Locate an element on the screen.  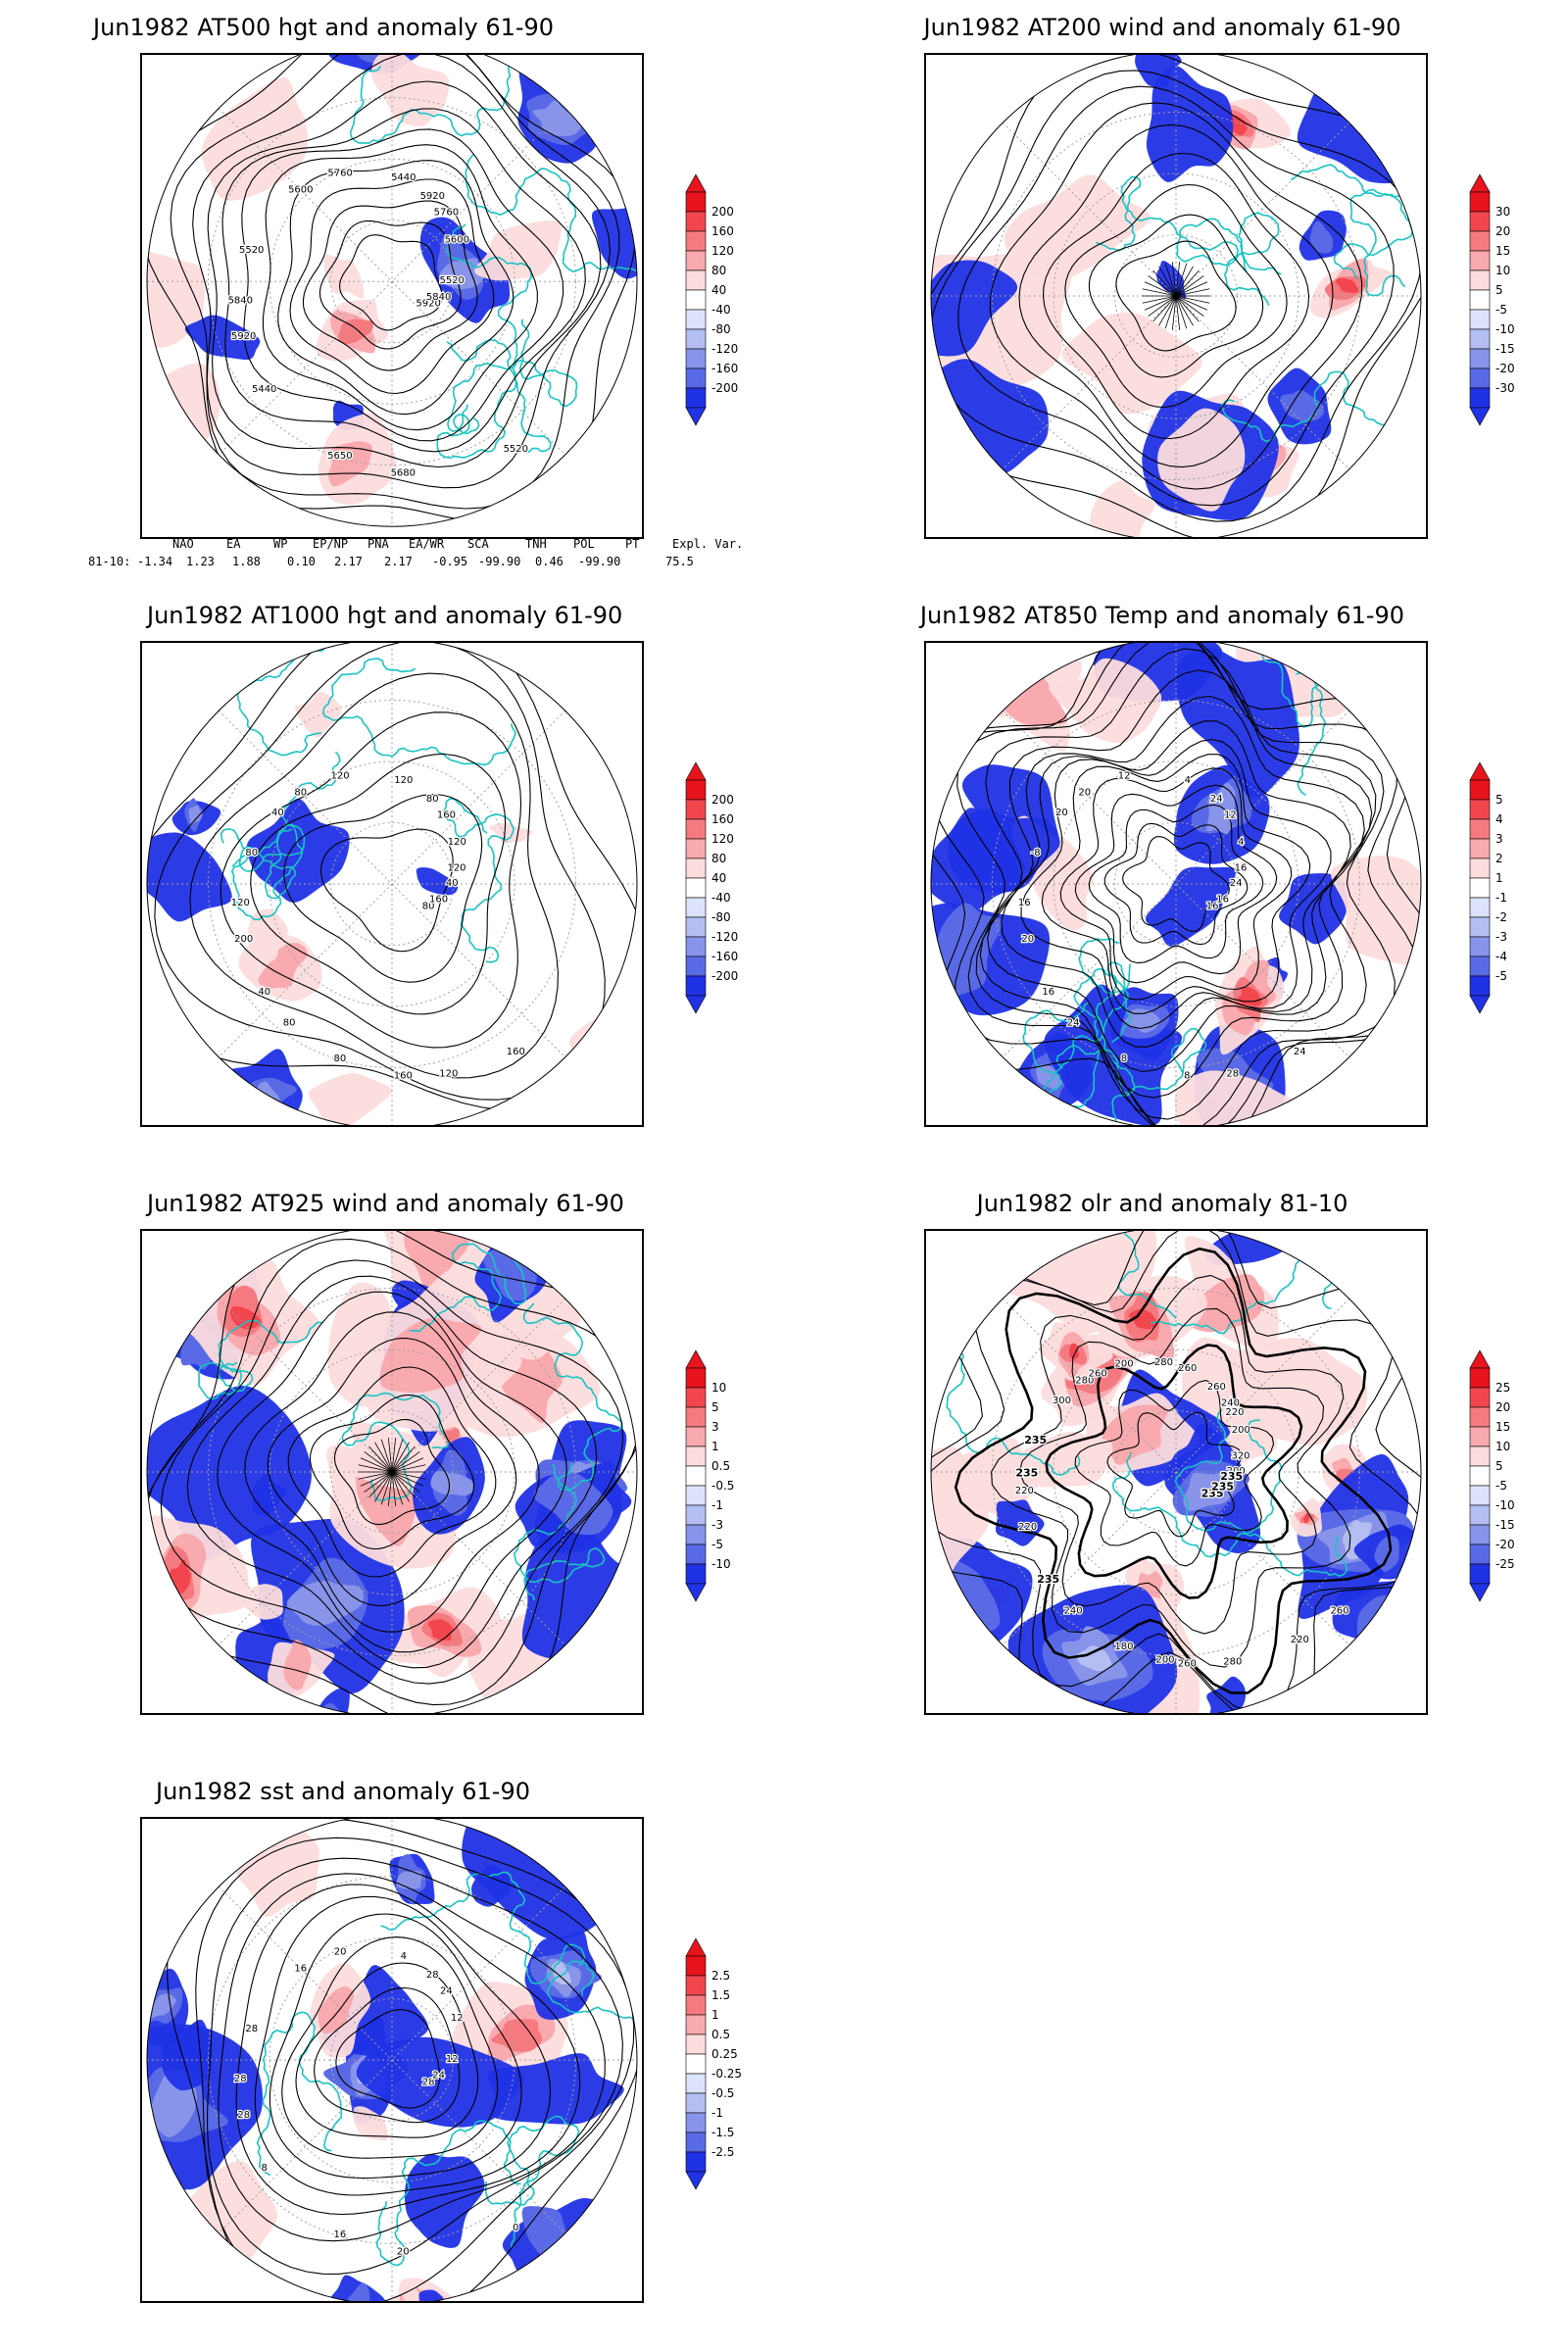
header-expl-var: Expl. Var. is located at coordinates (708, 544).